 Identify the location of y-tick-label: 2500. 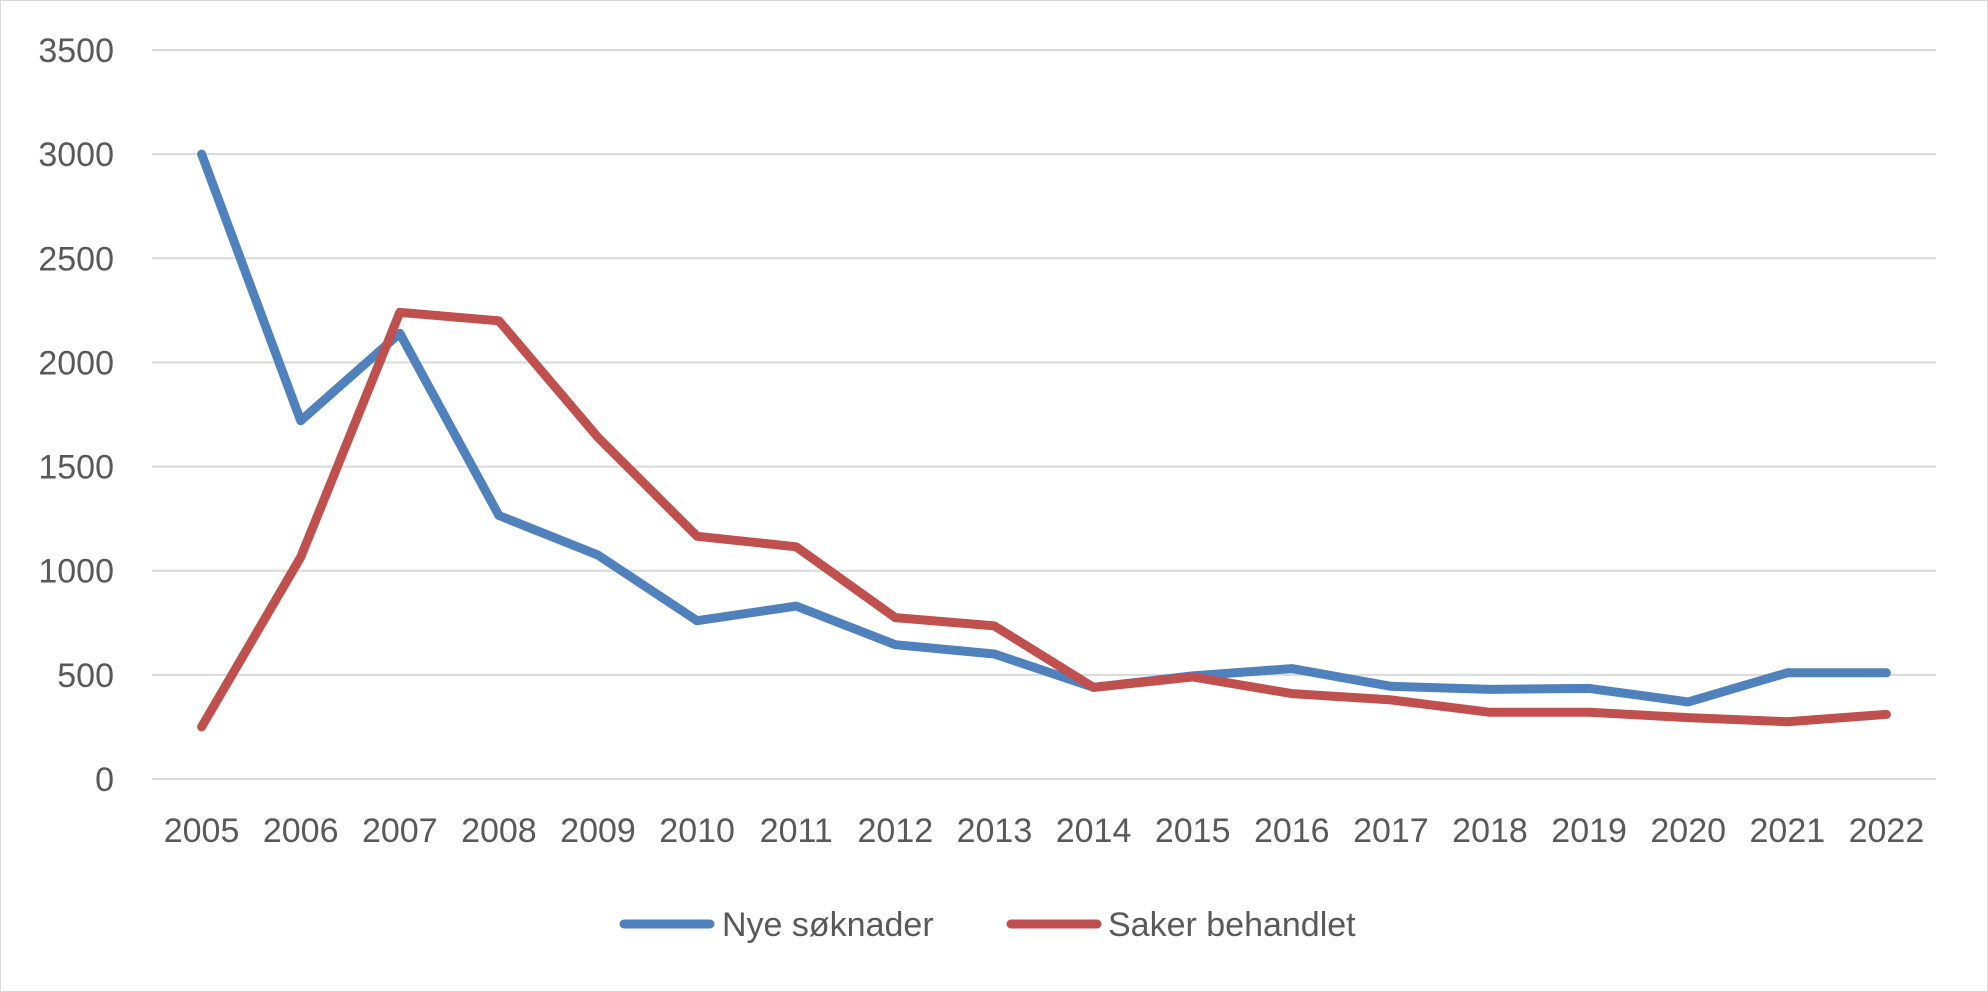
(76, 259).